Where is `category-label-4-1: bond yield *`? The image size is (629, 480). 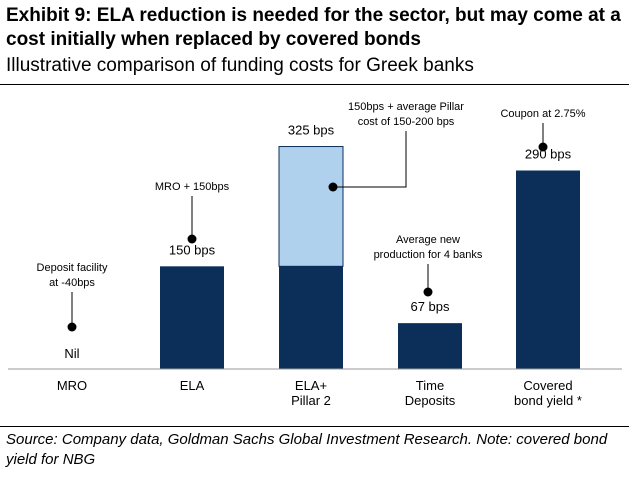
category-label-4-1: bond yield * is located at coordinates (548, 400).